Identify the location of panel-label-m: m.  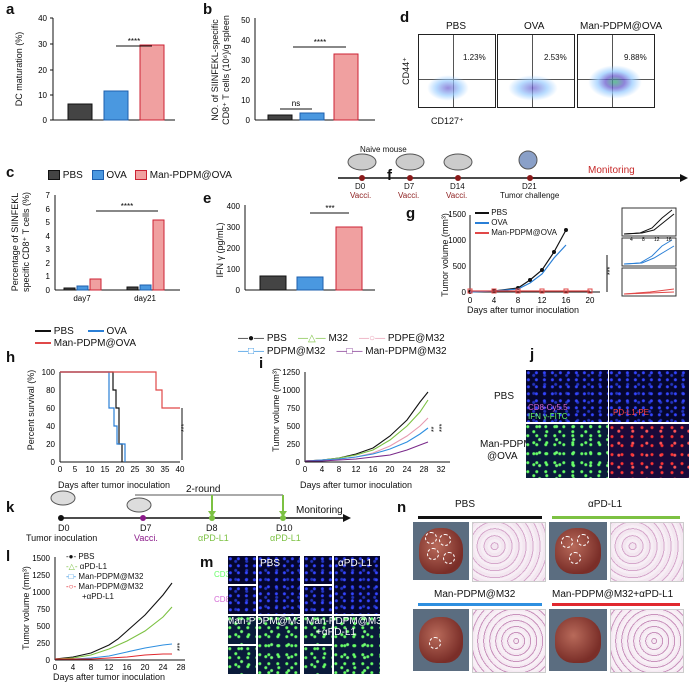
(207, 562).